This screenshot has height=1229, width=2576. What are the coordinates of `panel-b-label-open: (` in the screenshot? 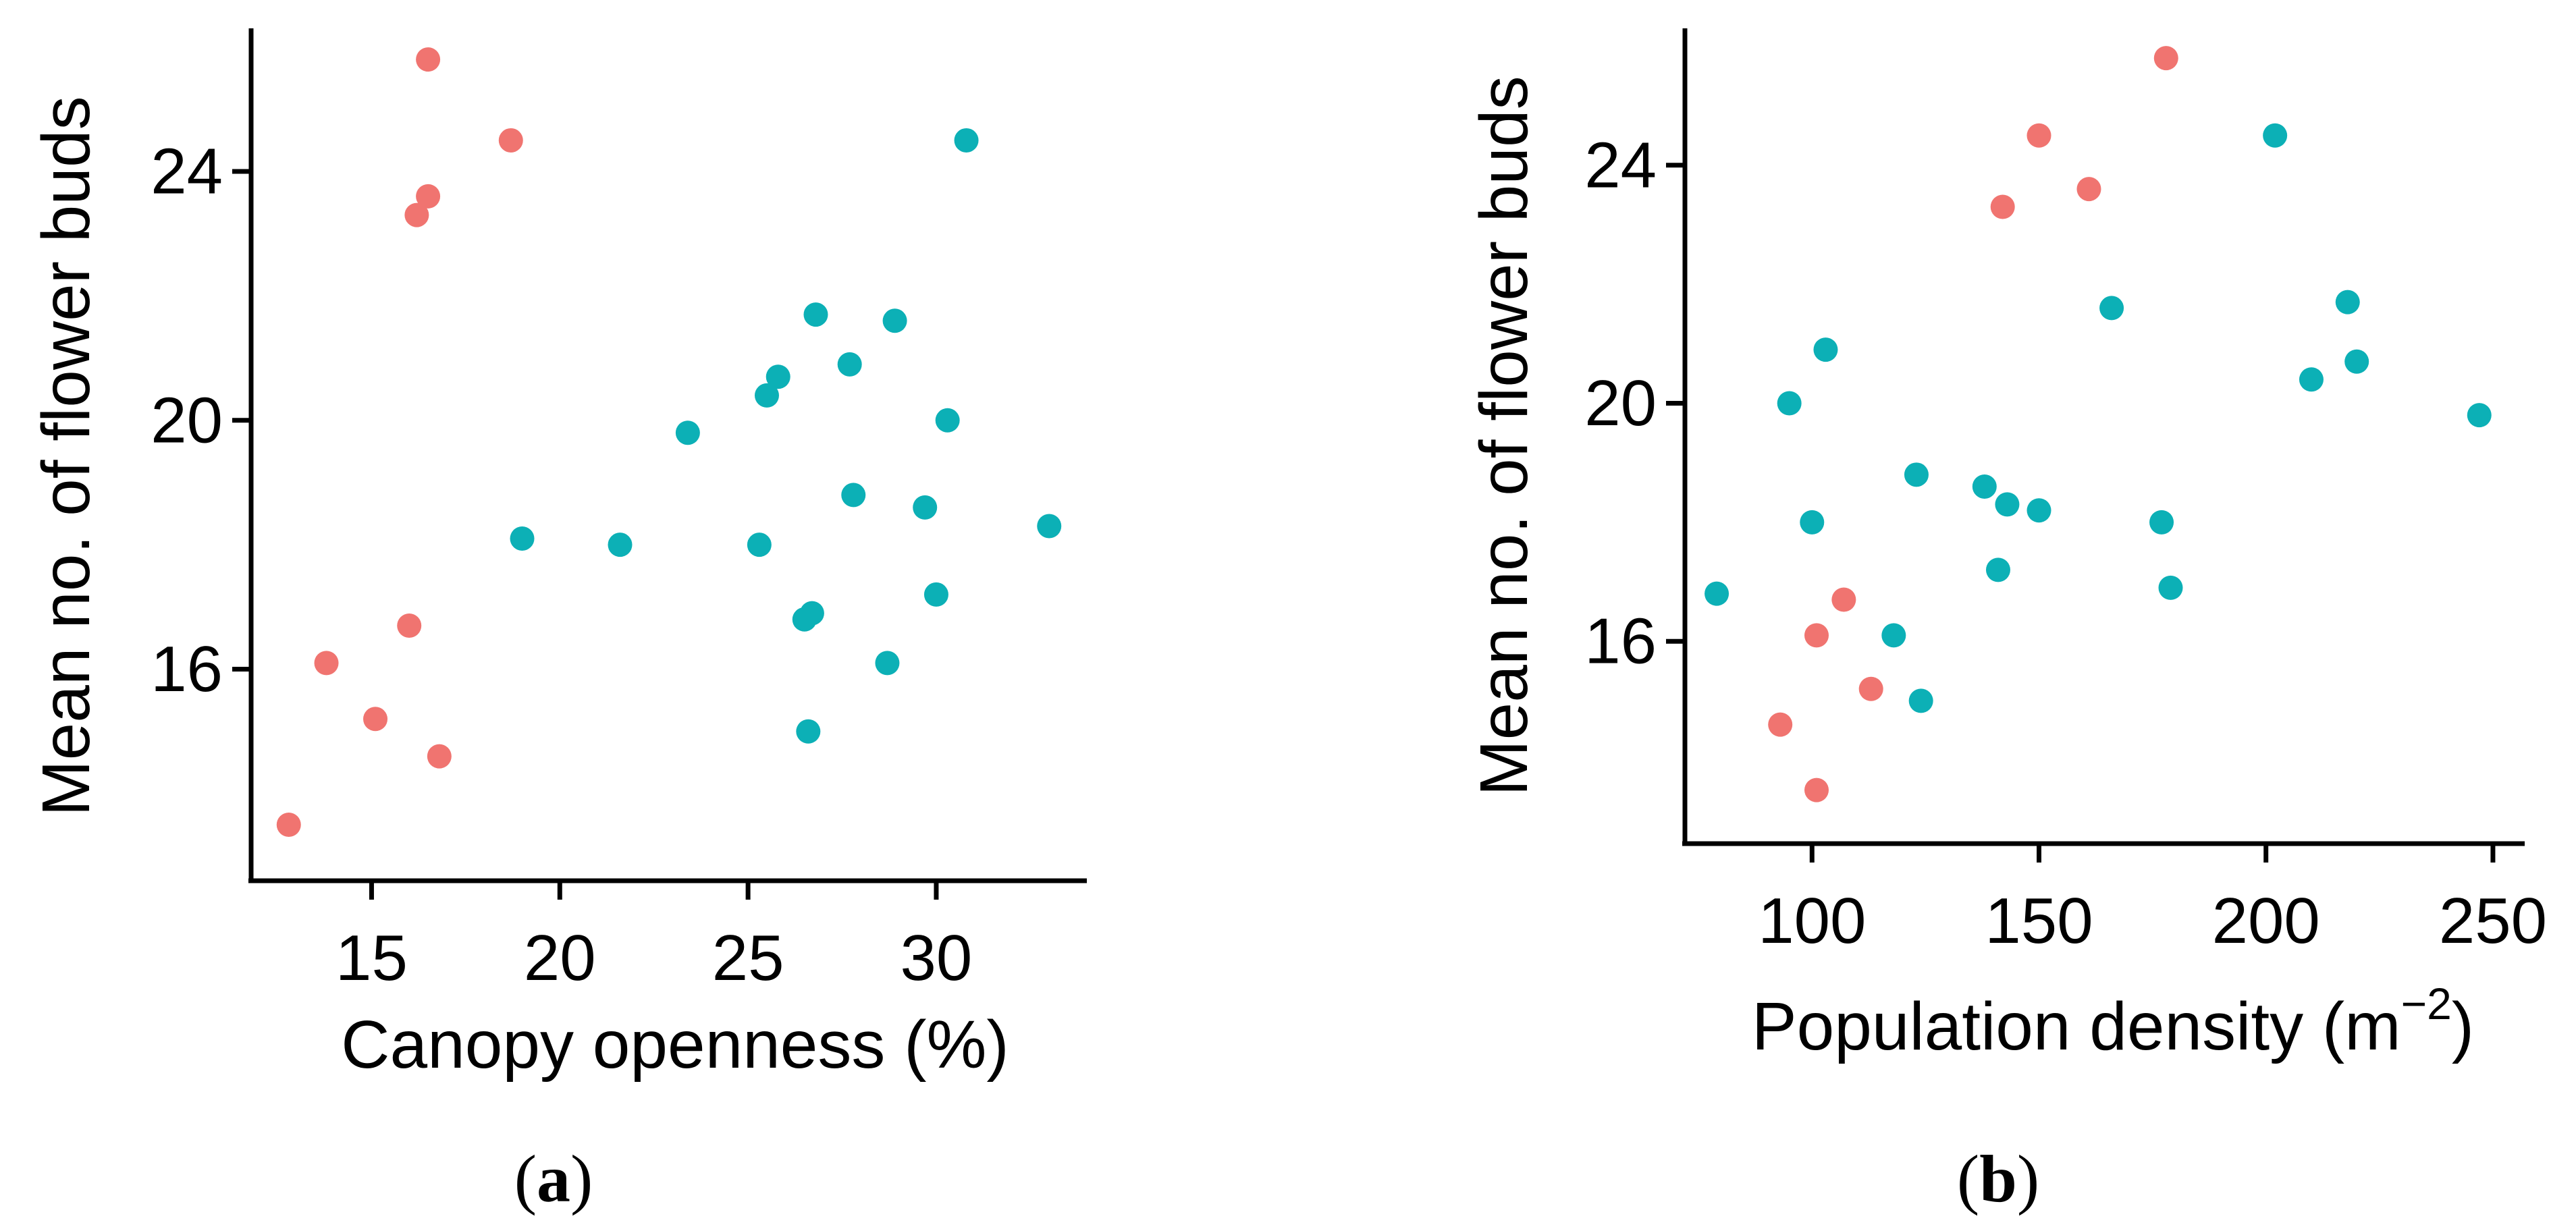 It's located at (1968, 1178).